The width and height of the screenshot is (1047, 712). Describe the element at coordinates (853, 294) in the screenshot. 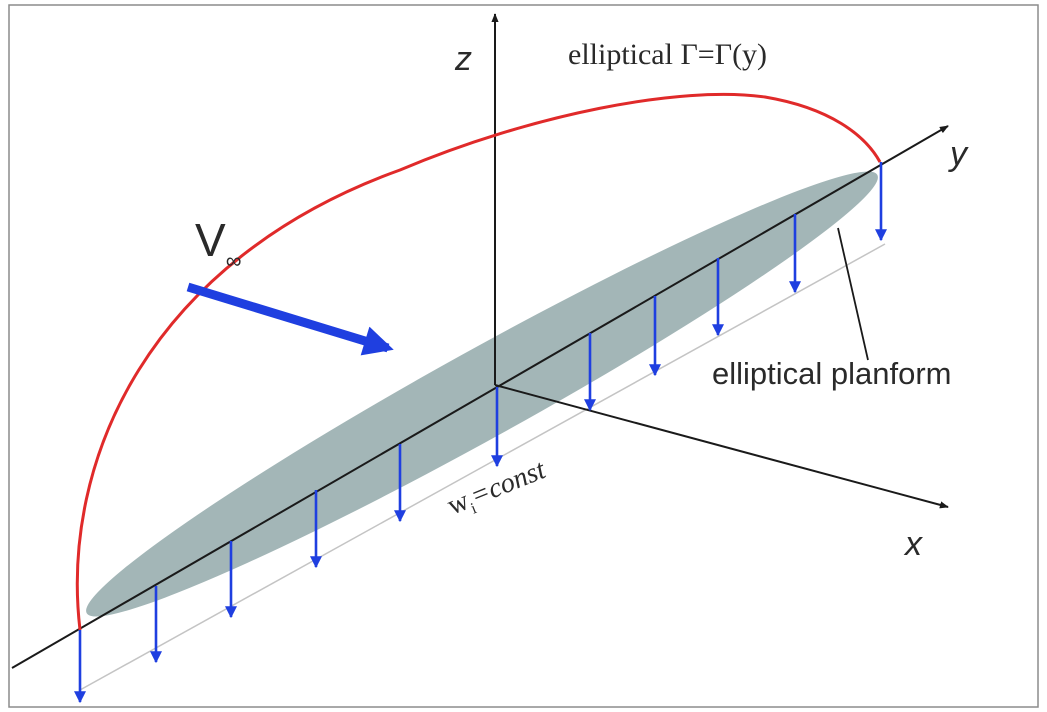

I see `planform-leader-line` at that location.